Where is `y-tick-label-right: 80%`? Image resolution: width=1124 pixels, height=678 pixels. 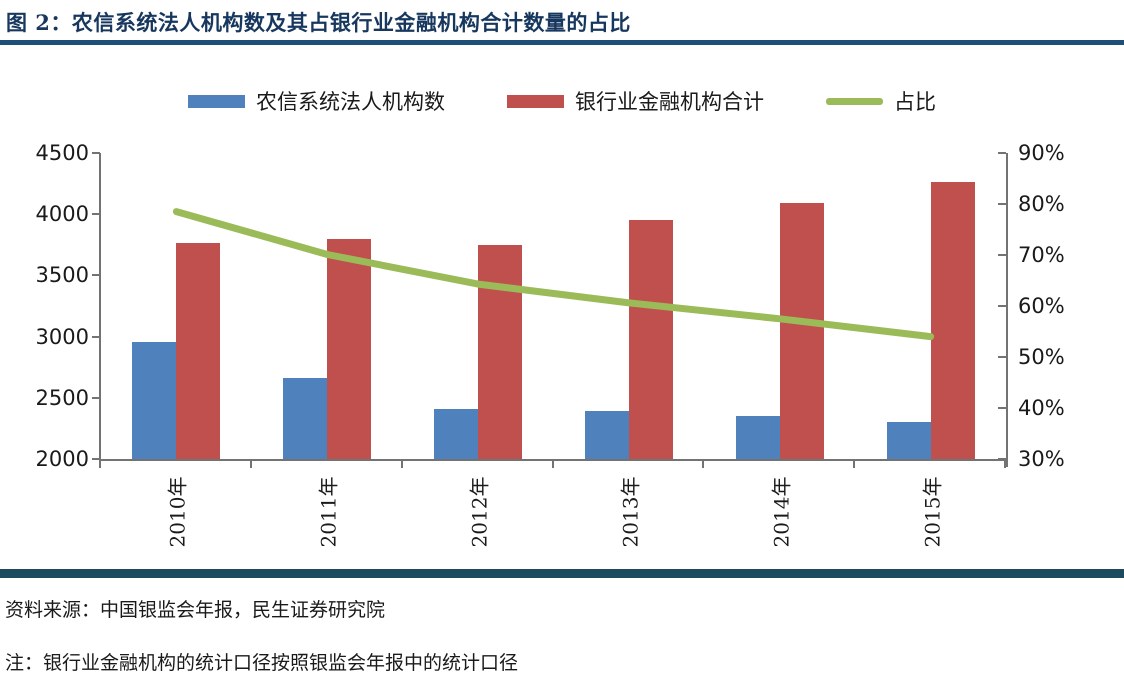
y-tick-label-right: 80% is located at coordinates (1041, 204).